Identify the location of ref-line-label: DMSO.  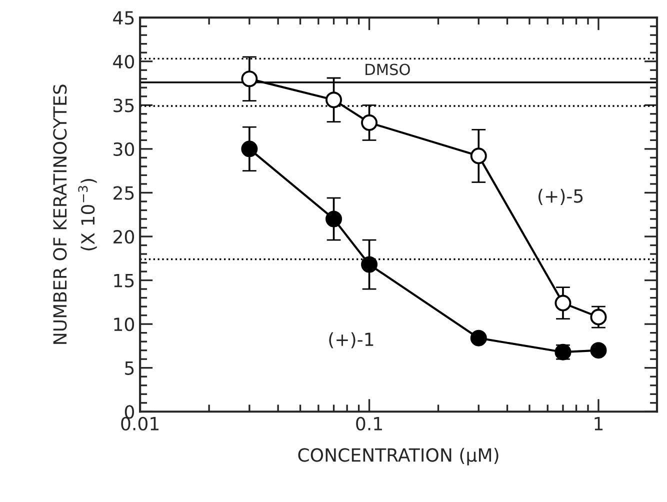
(388, 70).